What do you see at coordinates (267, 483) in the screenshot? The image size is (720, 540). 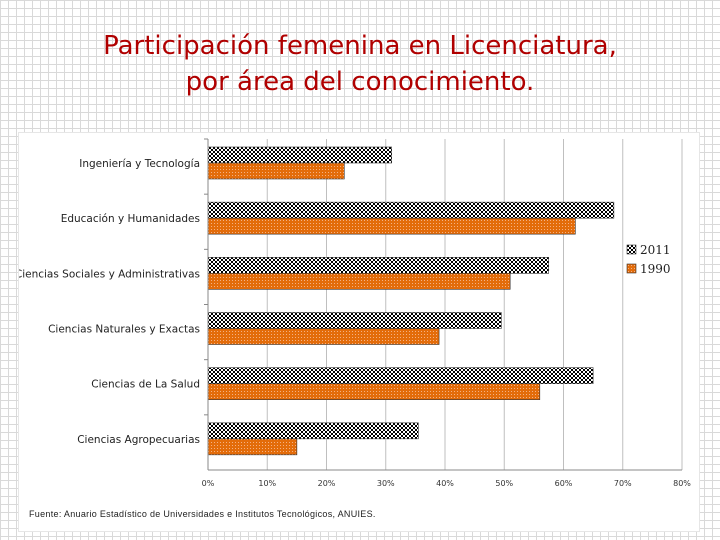 I see `x-tick-label: 10%` at bounding box center [267, 483].